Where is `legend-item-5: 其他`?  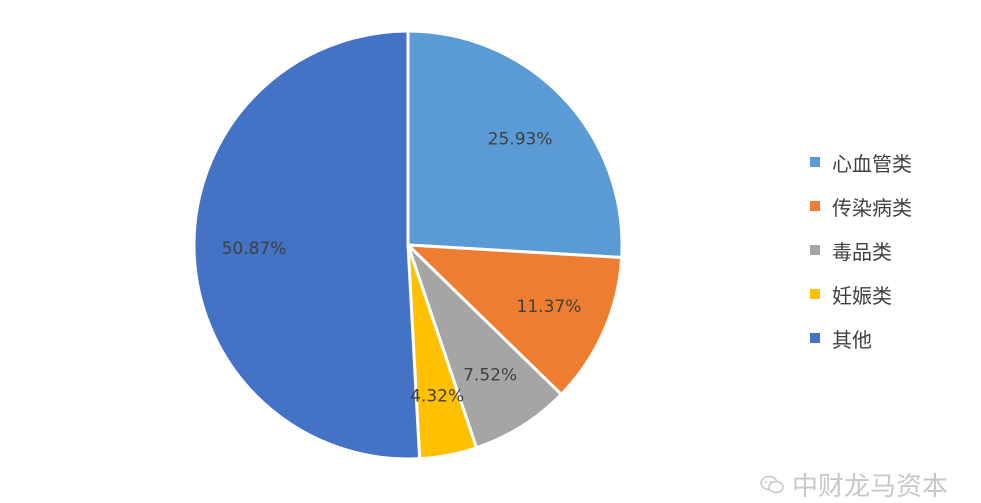
legend-item-5: 其他 is located at coordinates (890, 338).